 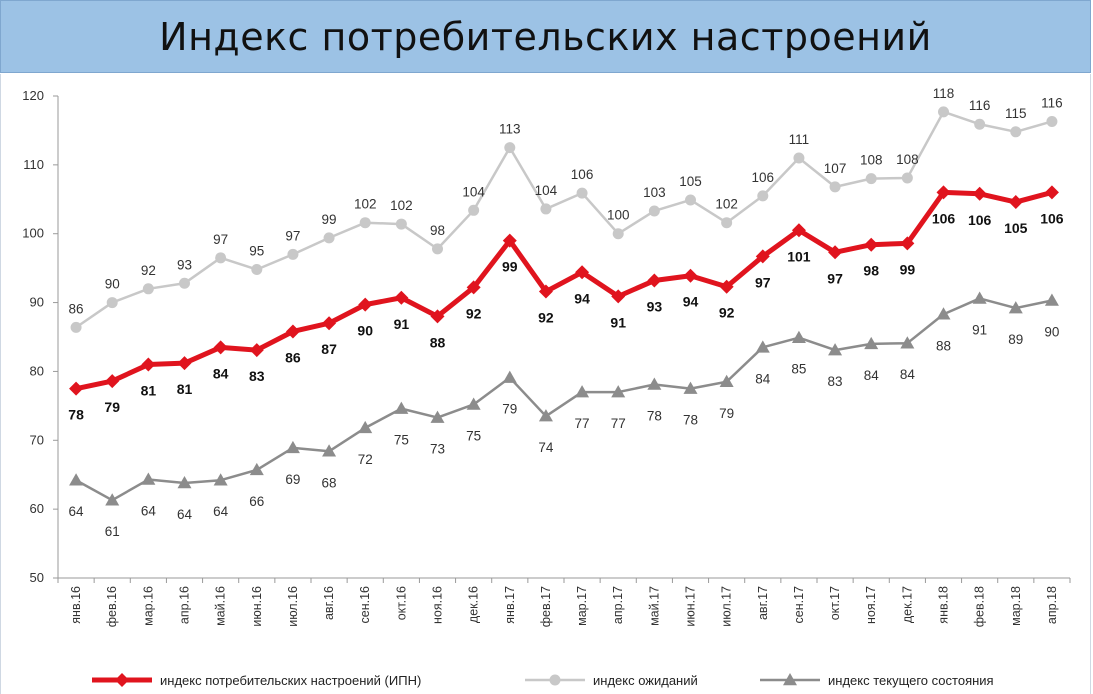 I want to click on legend-label: индекс потребительских настроений (ИПН), so click(x=290, y=680).